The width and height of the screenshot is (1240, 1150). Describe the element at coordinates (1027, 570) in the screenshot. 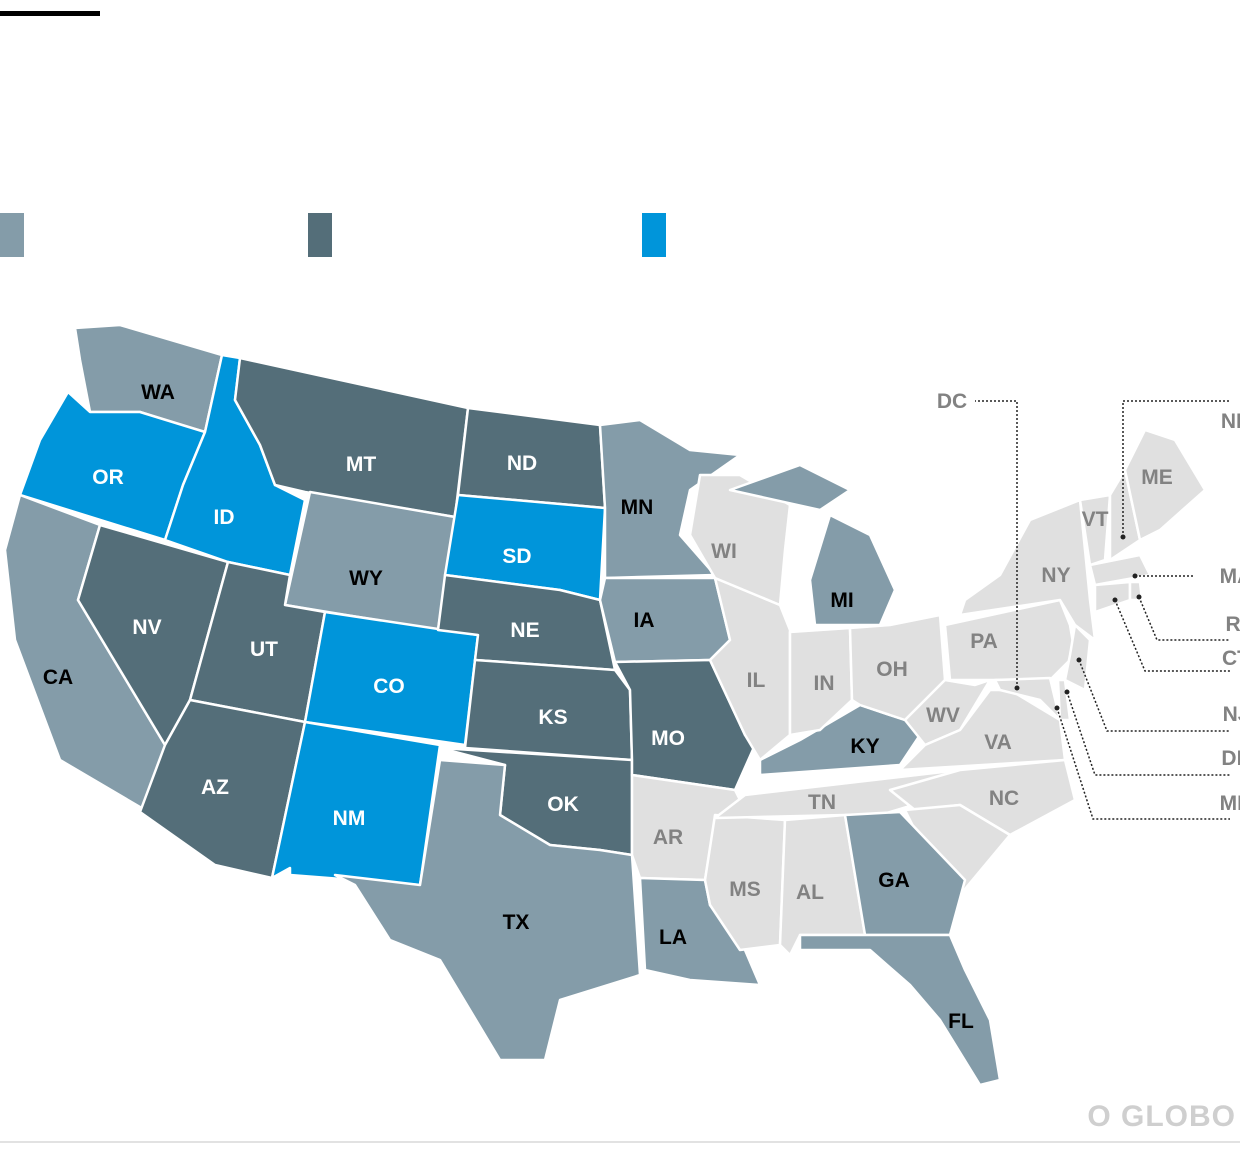

I see `state-ny` at that location.